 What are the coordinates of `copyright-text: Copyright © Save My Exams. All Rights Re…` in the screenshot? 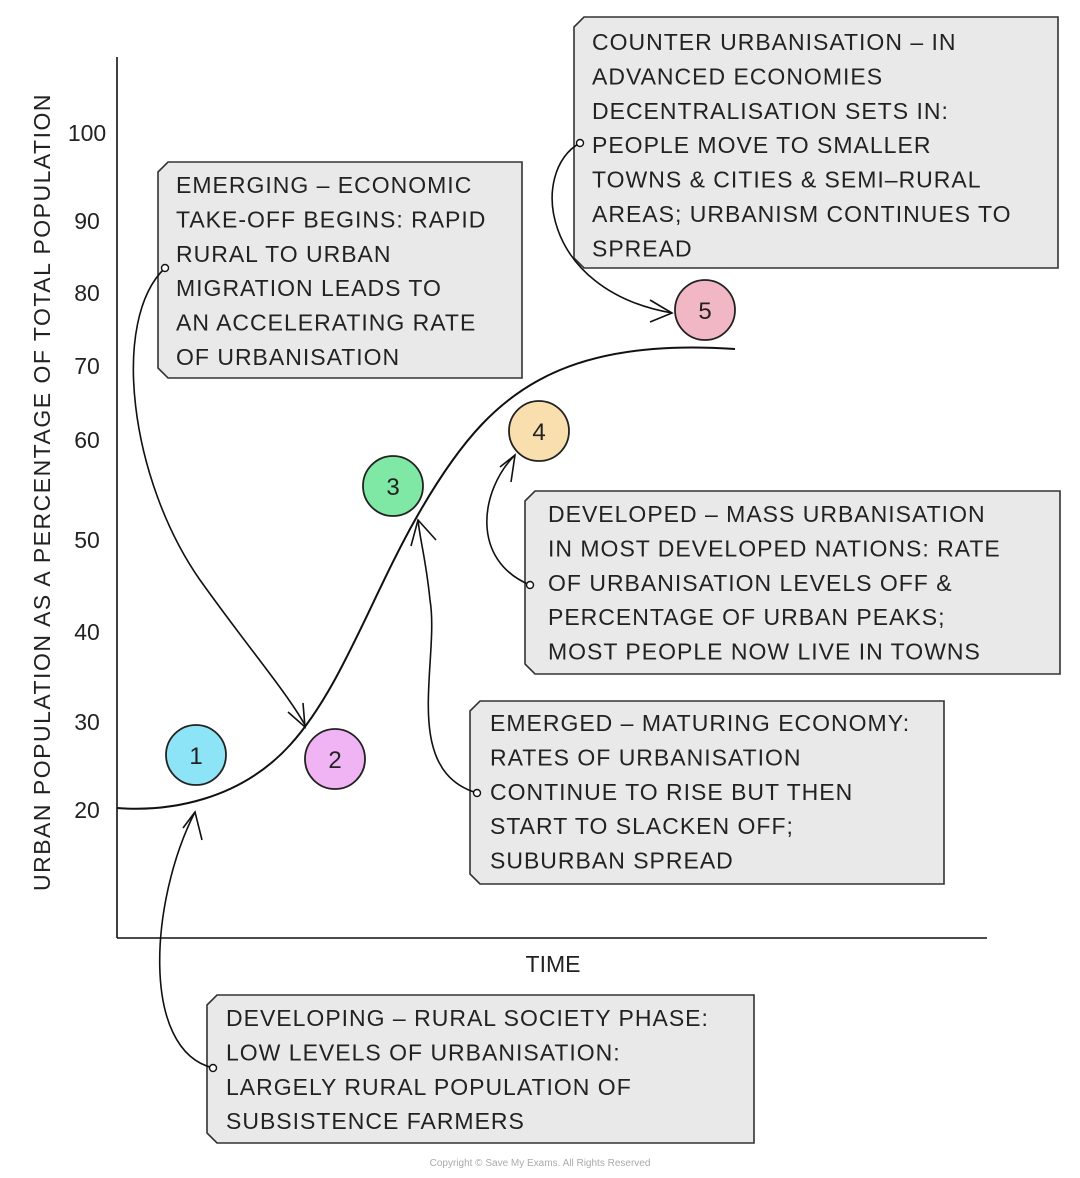 It's located at (540, 1163).